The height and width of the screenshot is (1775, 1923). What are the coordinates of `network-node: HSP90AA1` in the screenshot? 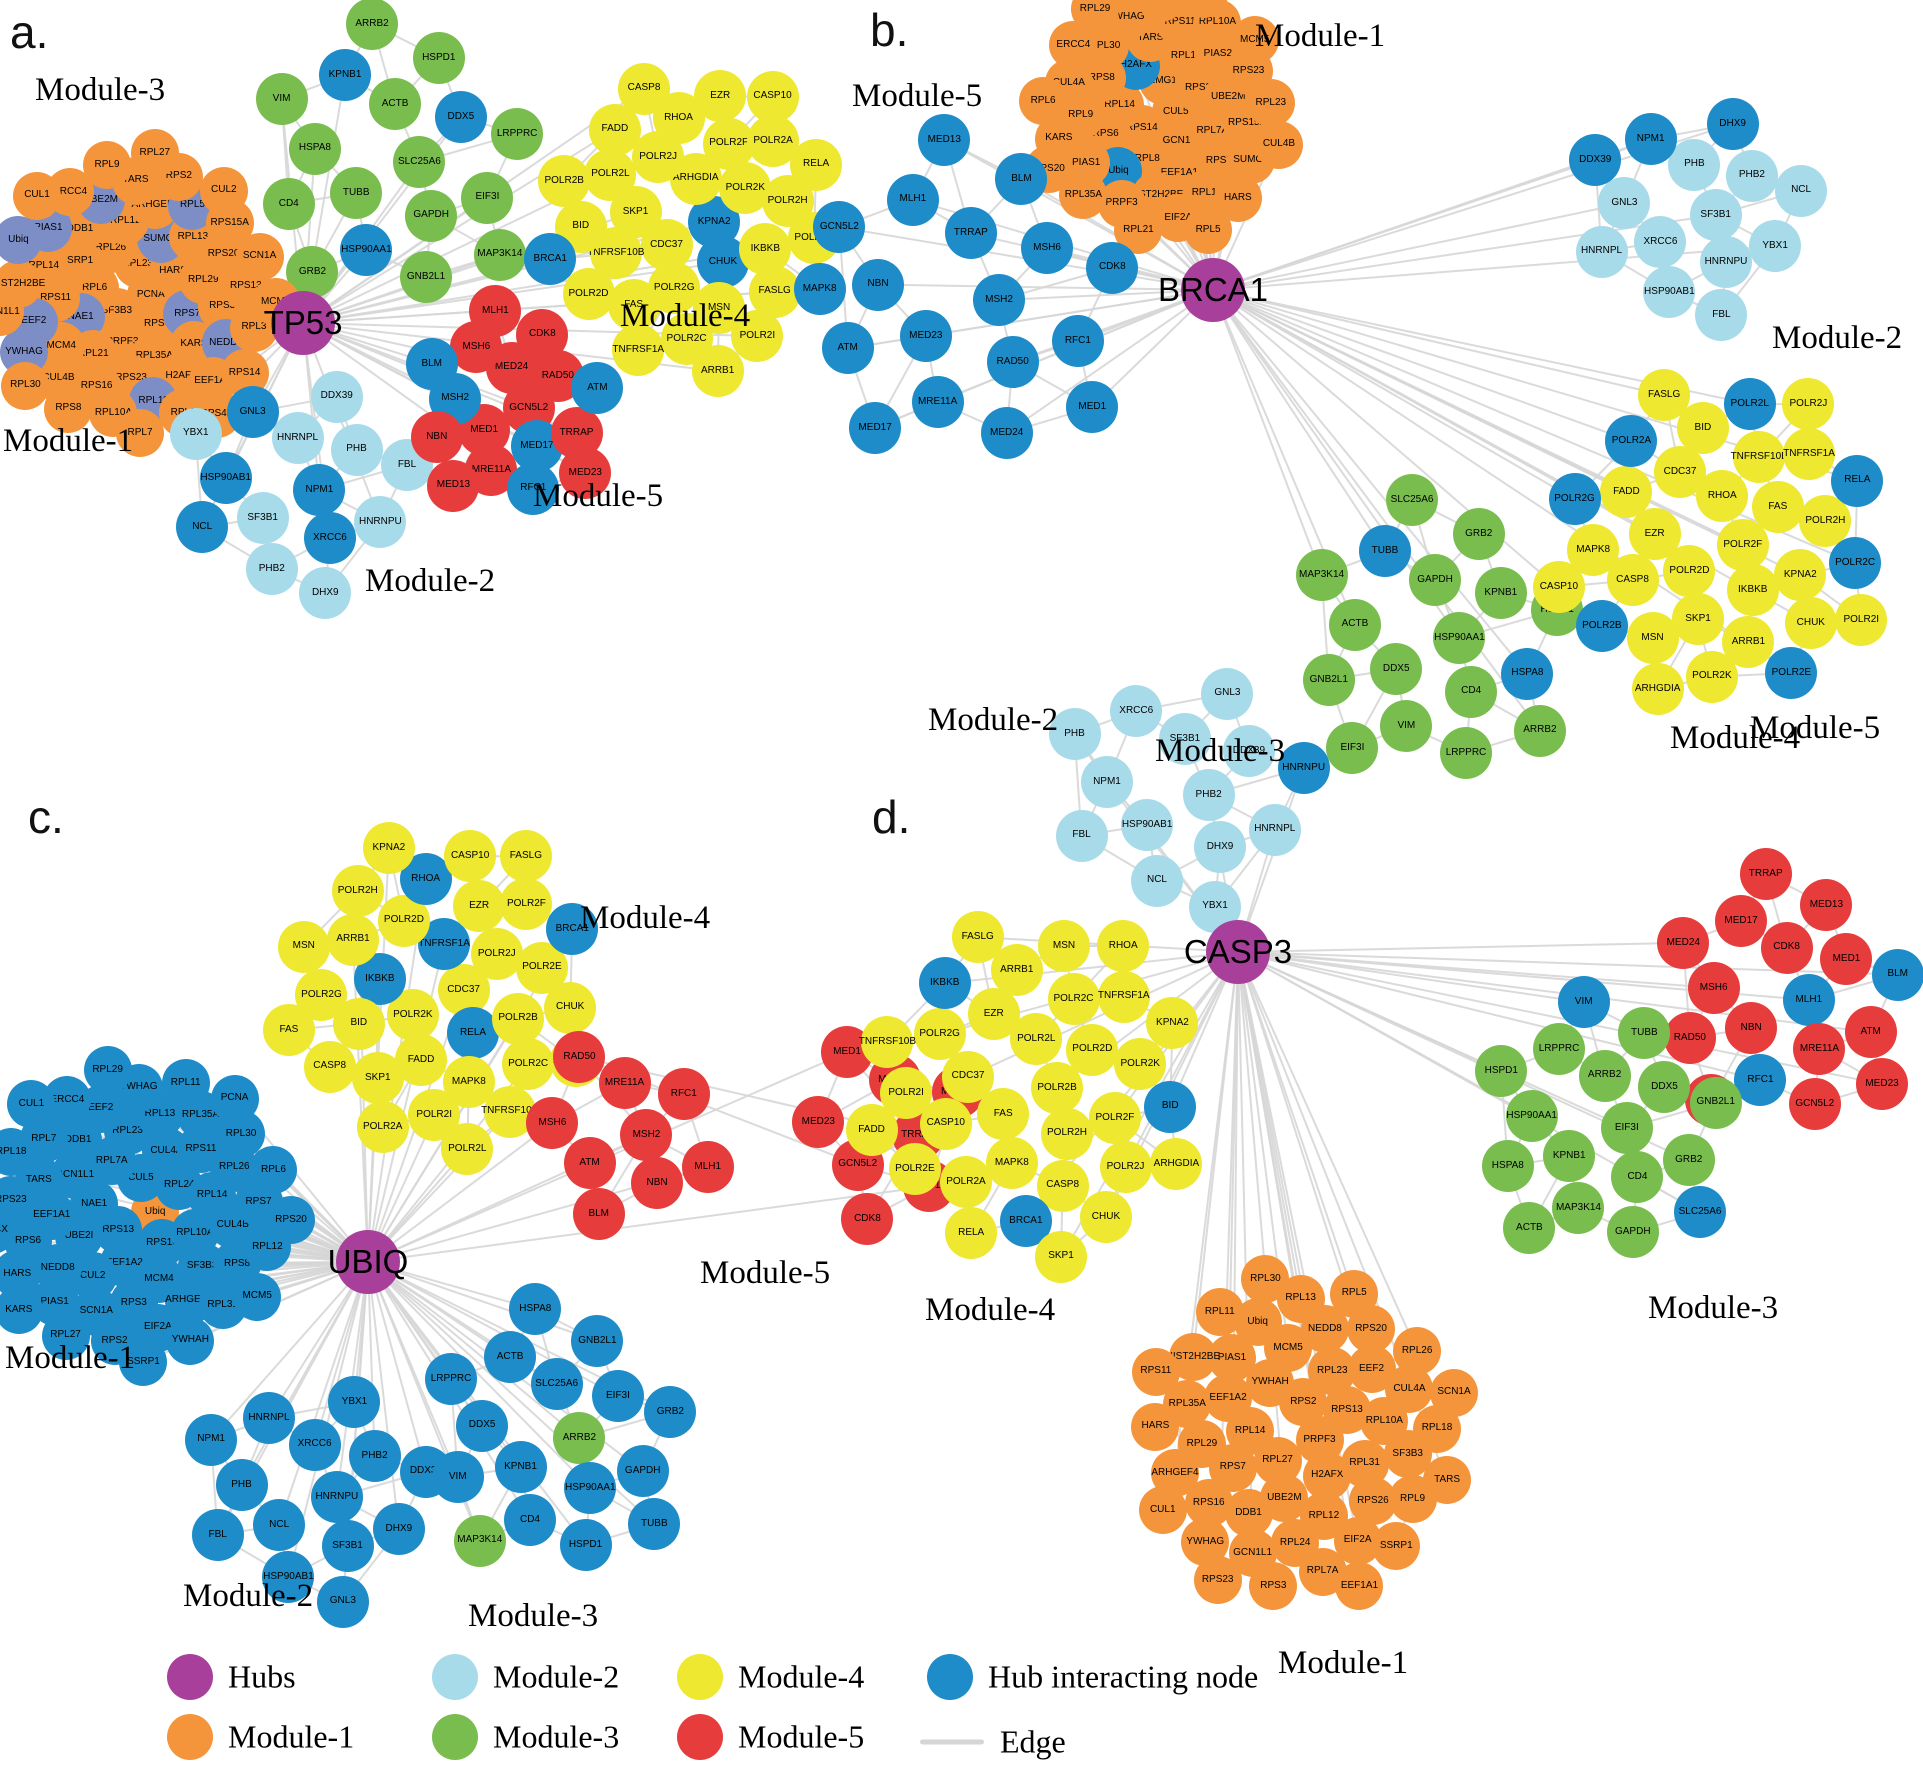 It's located at (1459, 638).